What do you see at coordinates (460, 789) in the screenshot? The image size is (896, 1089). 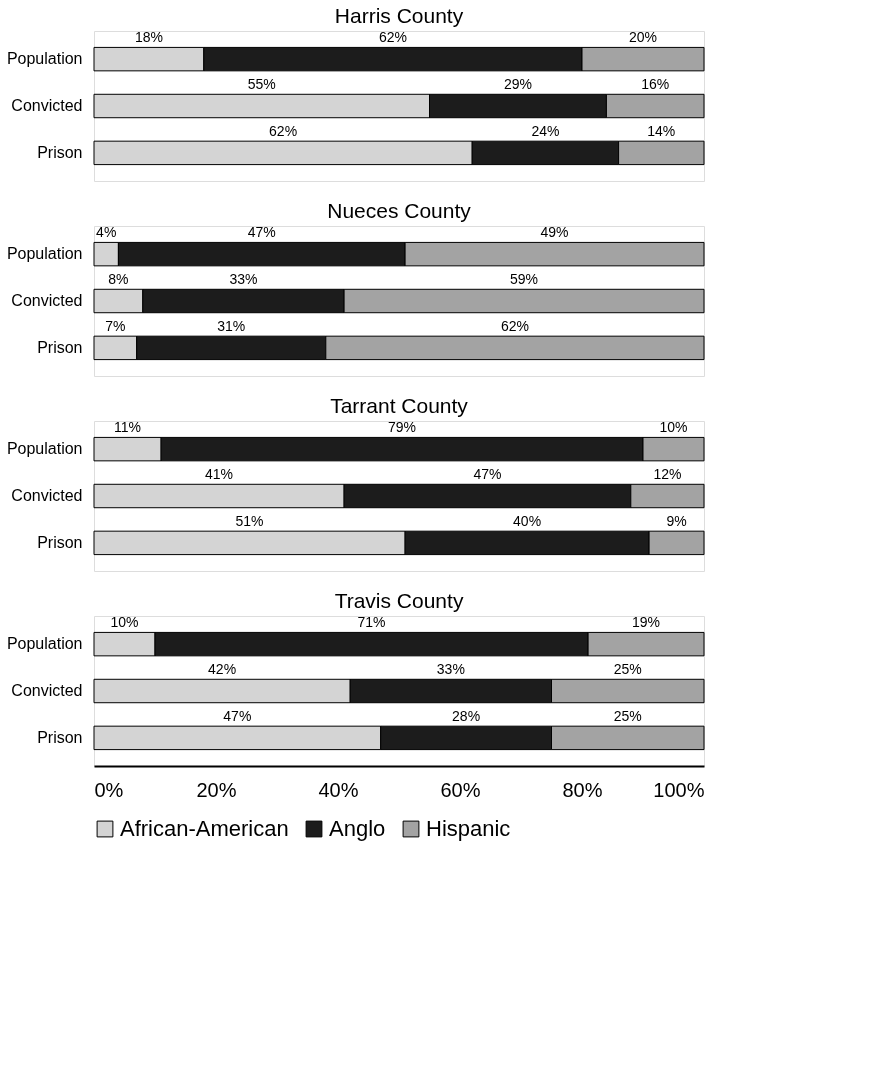 I see `x-tick-label: 60%` at bounding box center [460, 789].